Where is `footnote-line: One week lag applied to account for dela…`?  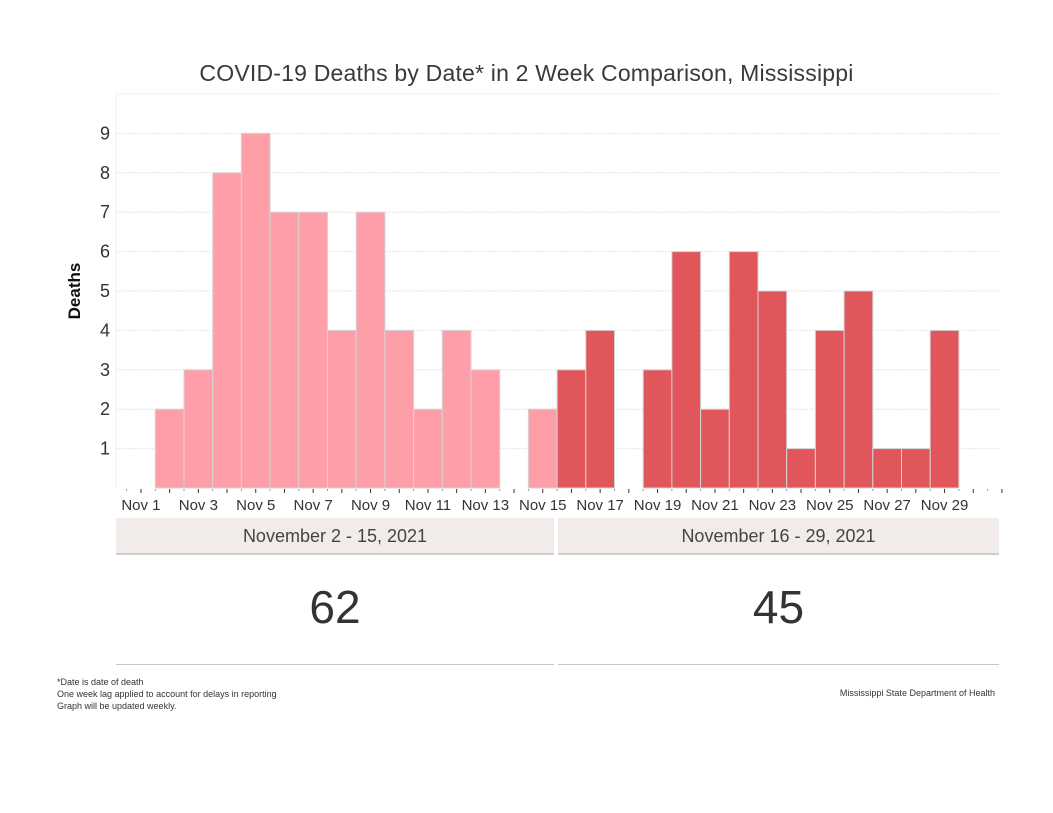
footnote-line: One week lag applied to account for dela… is located at coordinates (167, 694).